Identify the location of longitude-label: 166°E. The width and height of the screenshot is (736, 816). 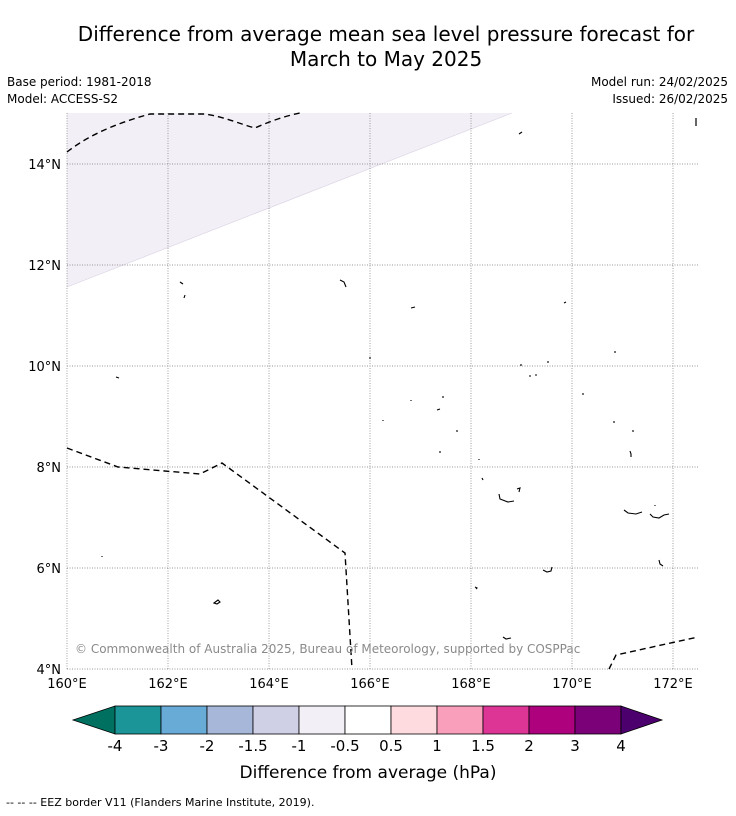
(370, 684).